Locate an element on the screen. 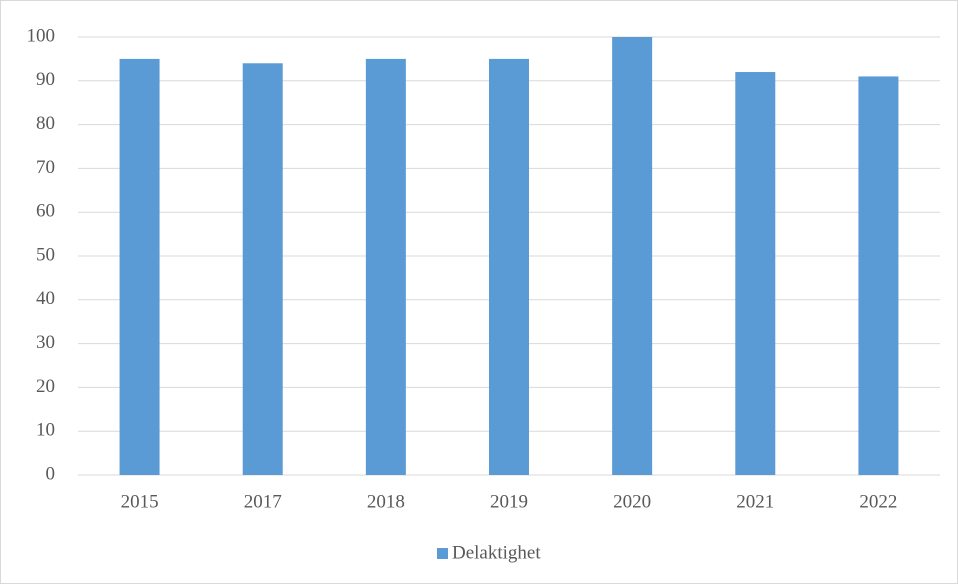 The height and width of the screenshot is (584, 958). y-tick-label: 30 is located at coordinates (45, 342).